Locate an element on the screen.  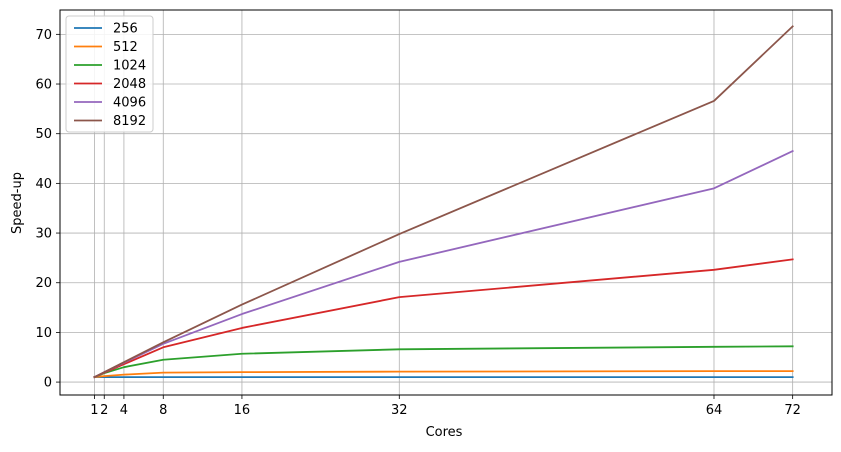
x-axis-ticks: 1 2 4 8 16 32 64 72 is located at coordinates (445, 406).